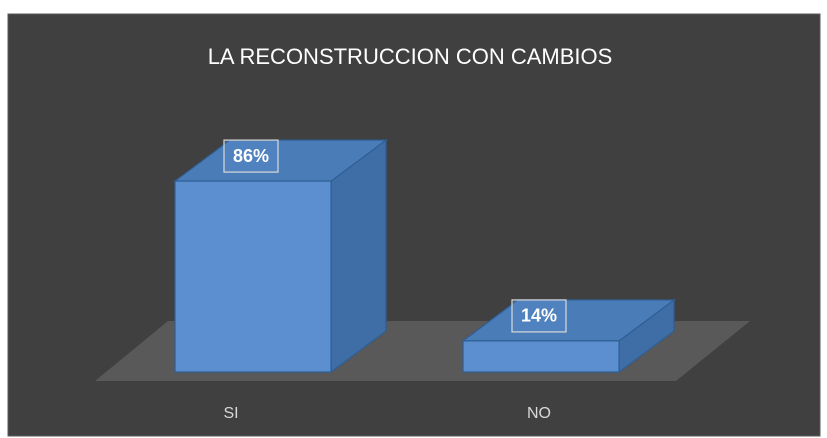 The image size is (827, 438). I want to click on data-label: 14%, so click(539, 316).